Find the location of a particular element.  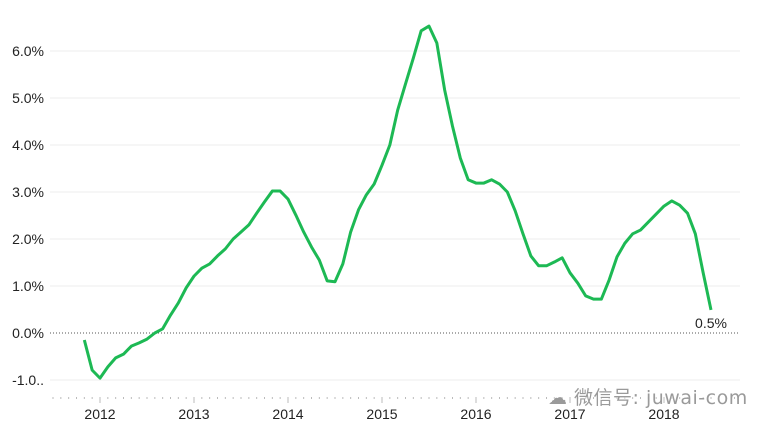

y-tick-label: 3.0% is located at coordinates (28, 192).